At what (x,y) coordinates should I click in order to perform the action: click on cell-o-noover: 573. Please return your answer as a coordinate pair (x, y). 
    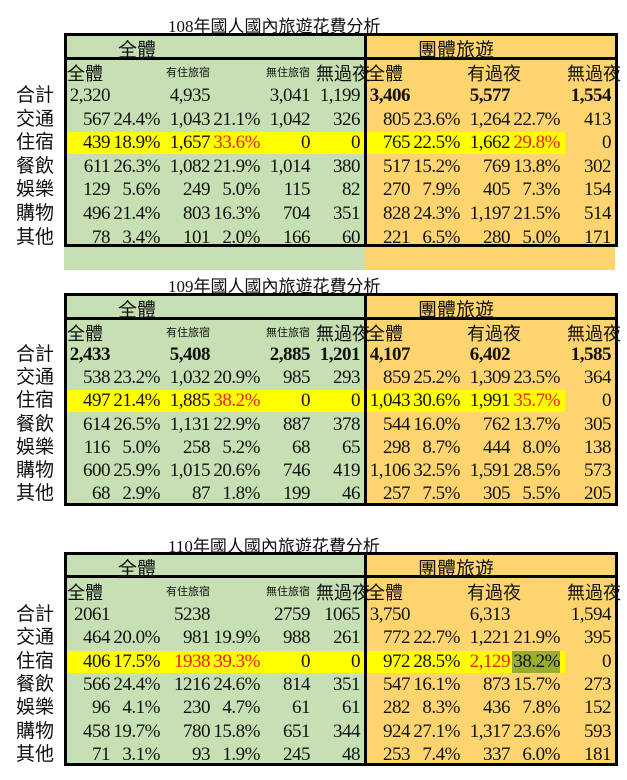
    Looking at the image, I should click on (598, 470).